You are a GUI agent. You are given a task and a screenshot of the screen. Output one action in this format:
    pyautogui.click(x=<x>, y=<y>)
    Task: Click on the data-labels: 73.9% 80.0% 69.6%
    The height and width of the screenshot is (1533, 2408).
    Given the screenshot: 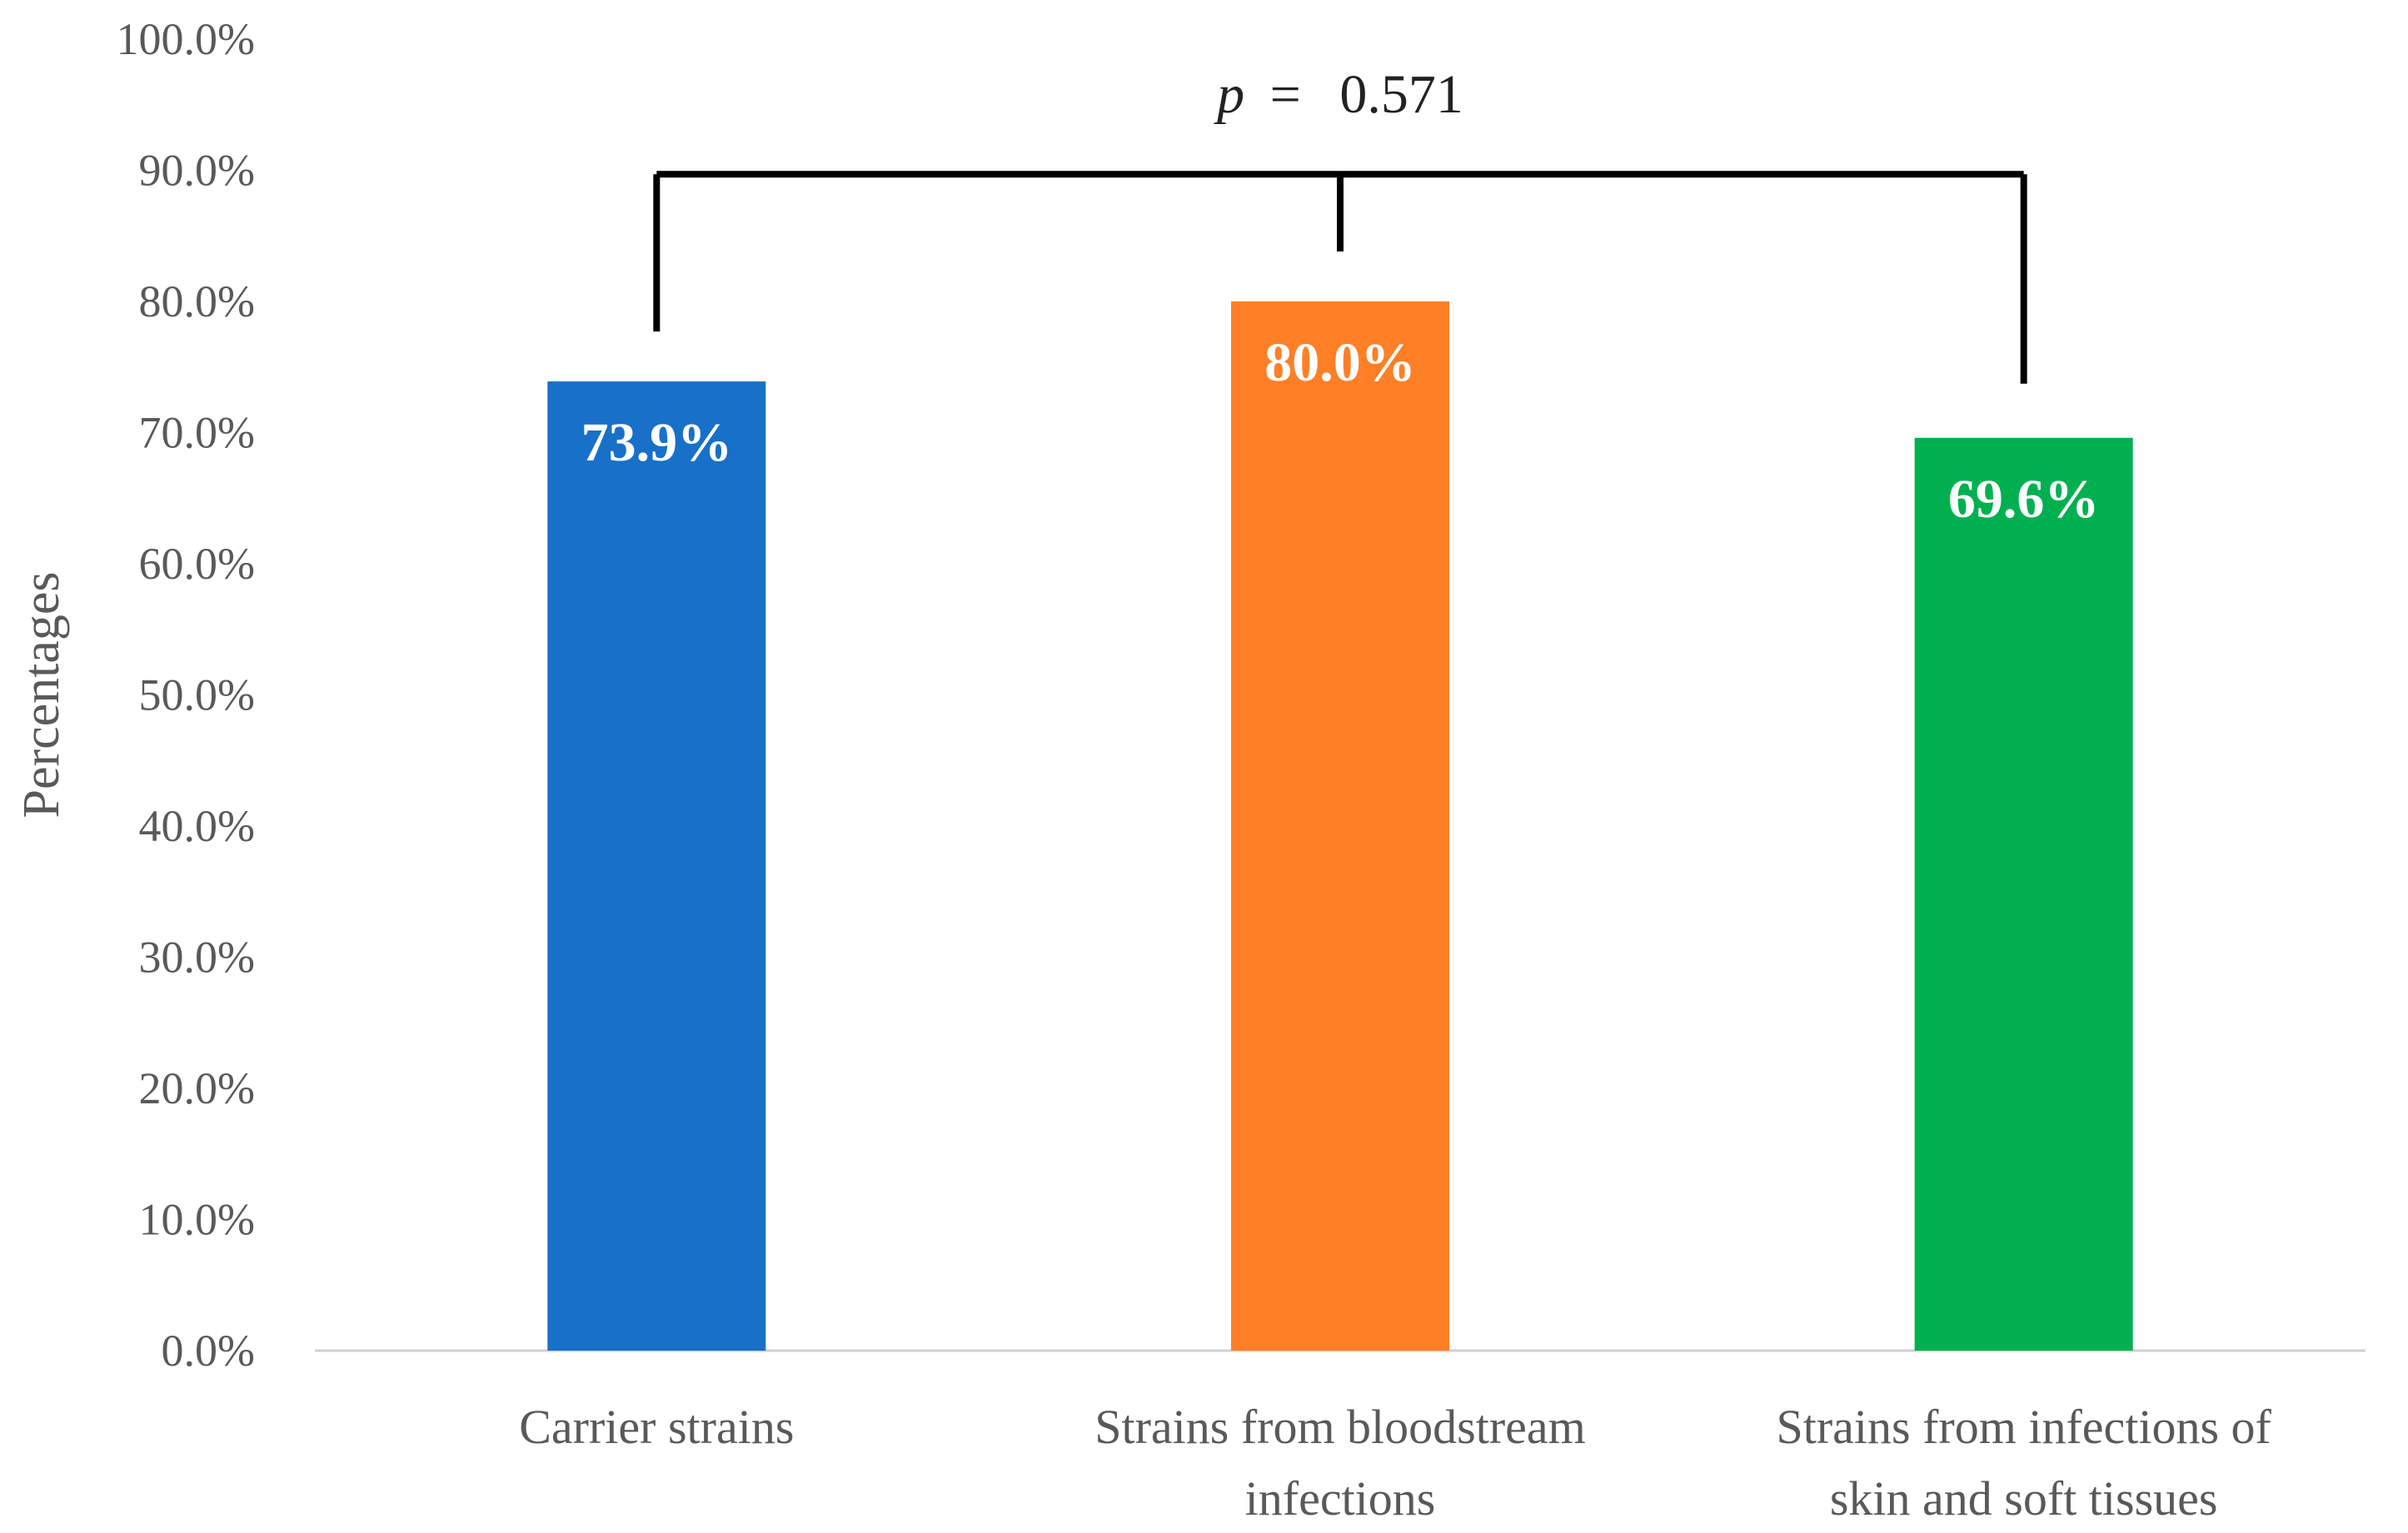 What is the action you would take?
    pyautogui.click(x=1340, y=431)
    